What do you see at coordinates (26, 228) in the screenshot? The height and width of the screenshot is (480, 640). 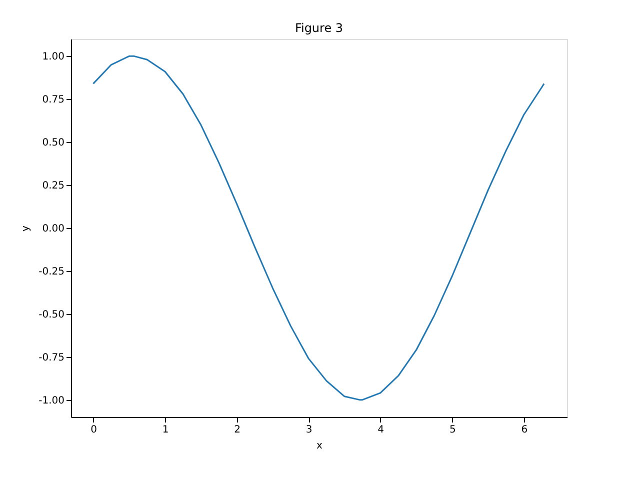 I see `y-axis-title: y` at bounding box center [26, 228].